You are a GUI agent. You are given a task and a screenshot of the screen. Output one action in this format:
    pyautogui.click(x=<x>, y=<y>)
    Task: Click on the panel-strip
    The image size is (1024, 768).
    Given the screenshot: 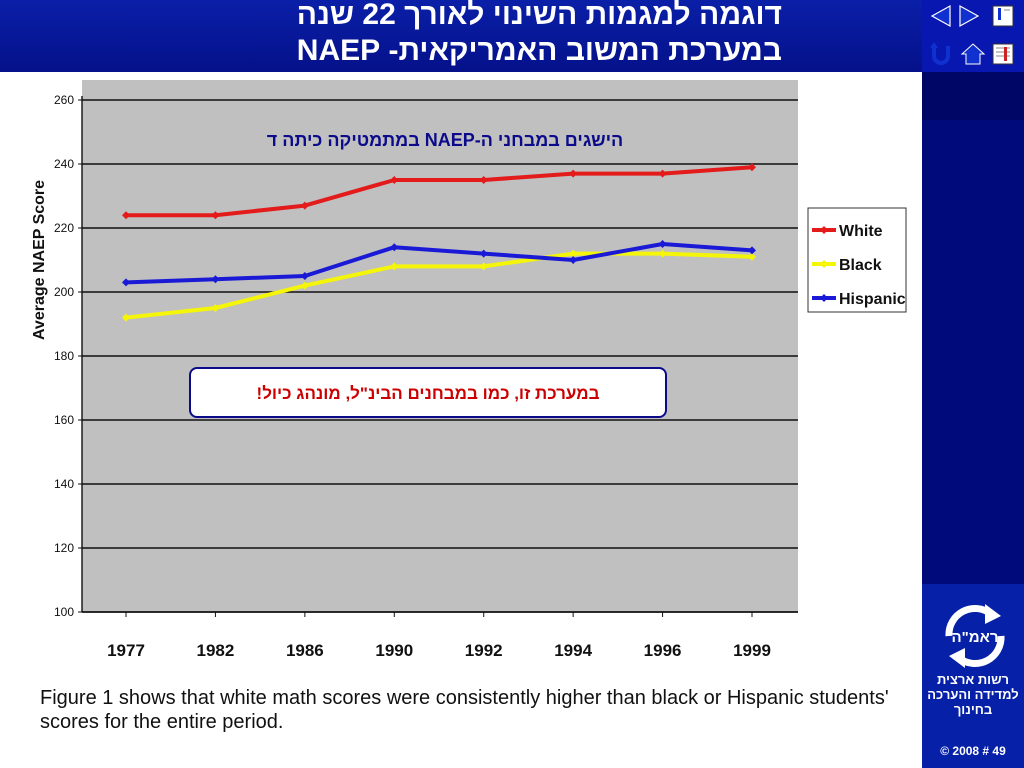 What is the action you would take?
    pyautogui.click(x=973, y=96)
    